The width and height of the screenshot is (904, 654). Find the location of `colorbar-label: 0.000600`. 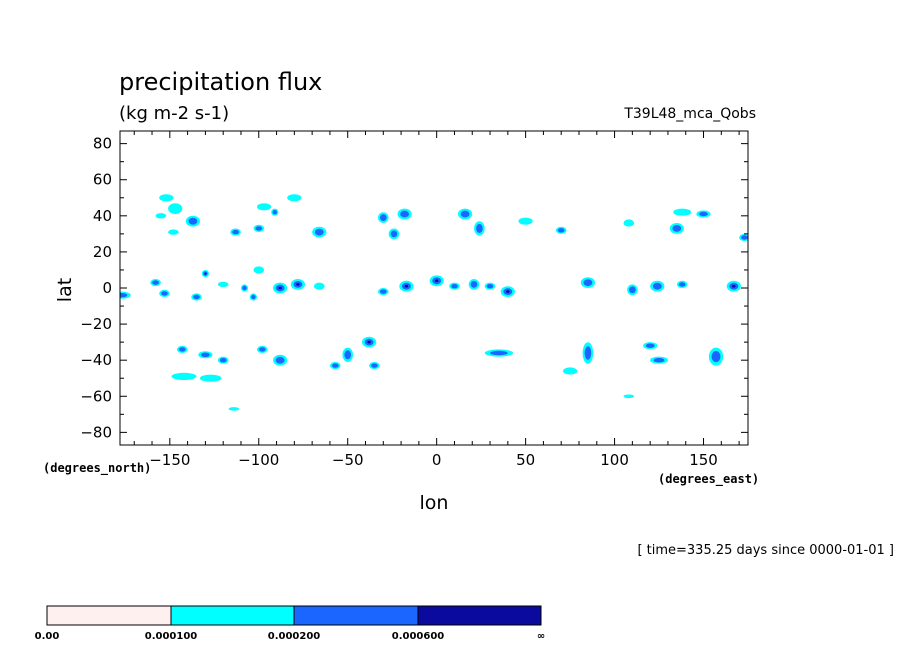

colorbar-label: 0.000600 is located at coordinates (418, 636).